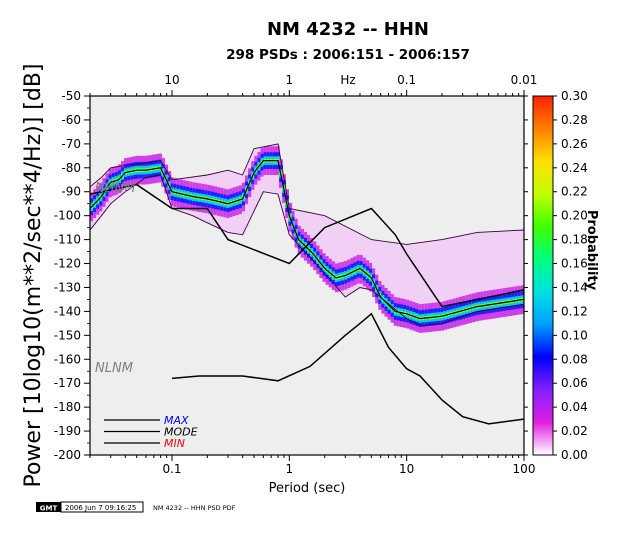  Describe the element at coordinates (71, 144) in the screenshot. I see `y-tick-label: -70` at that location.